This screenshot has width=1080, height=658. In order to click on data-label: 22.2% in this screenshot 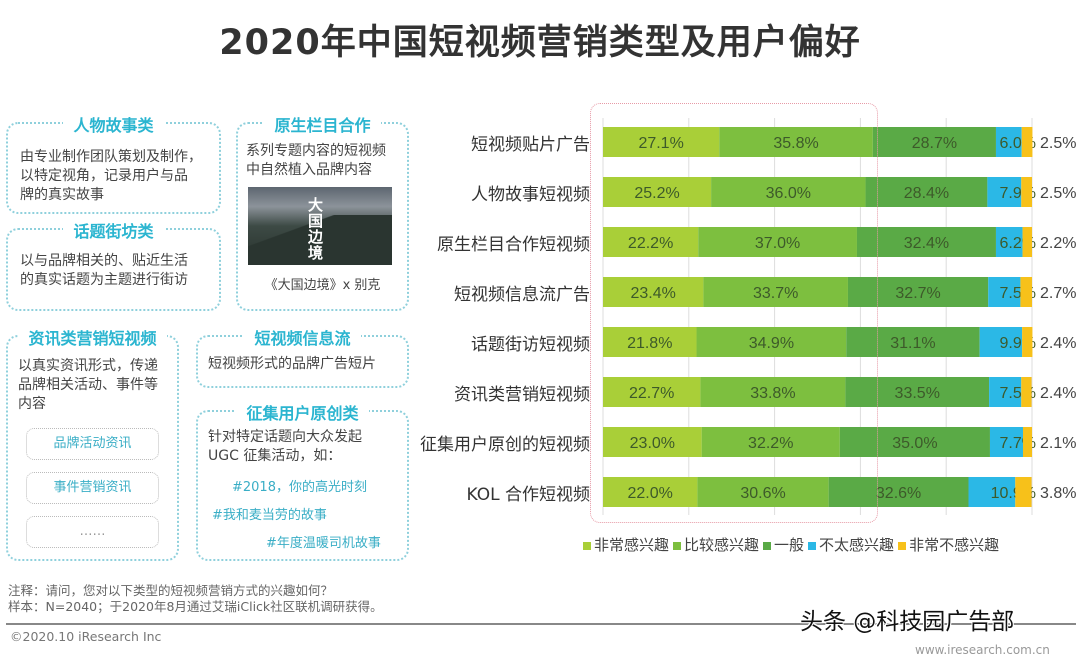, I will do `click(650, 243)`.